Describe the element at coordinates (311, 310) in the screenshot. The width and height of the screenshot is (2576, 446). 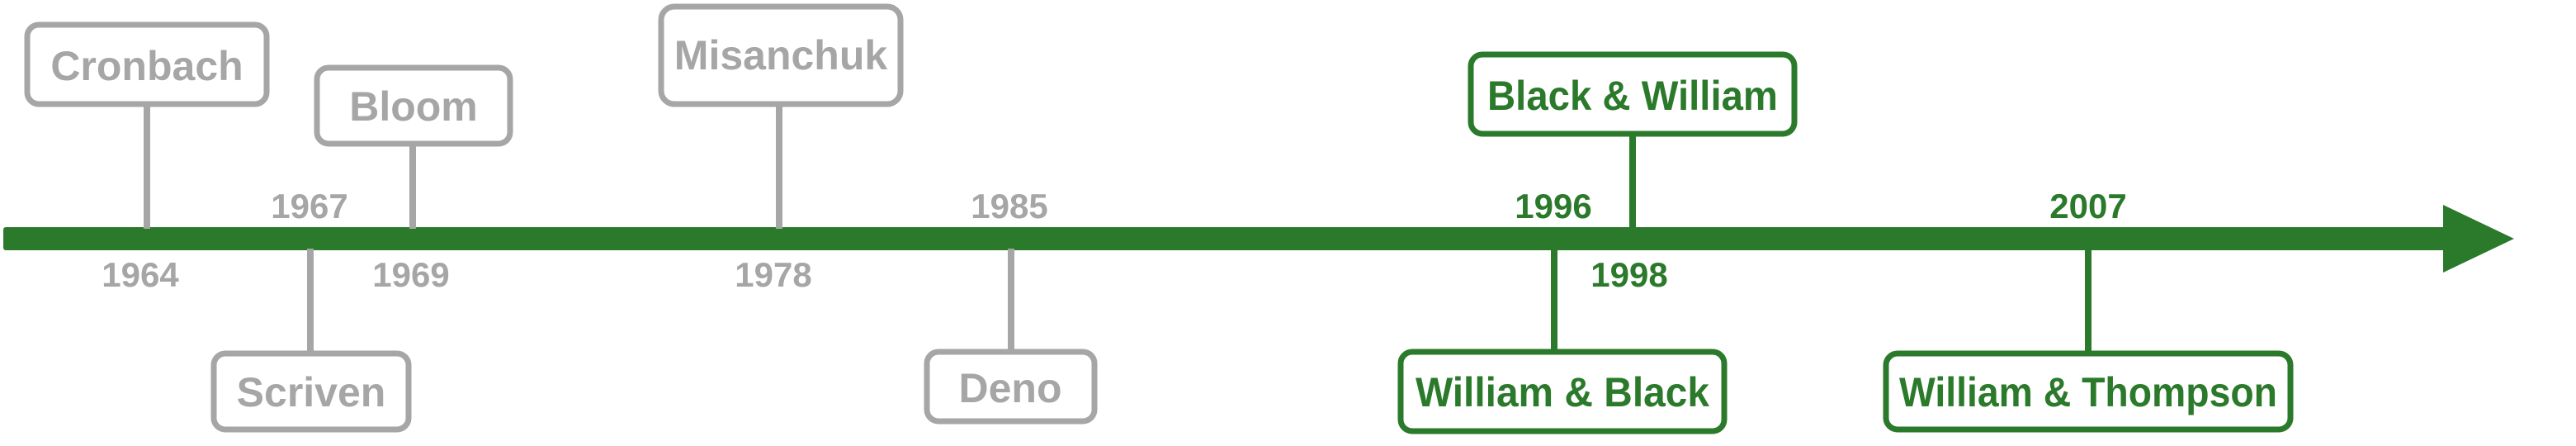
I see `event-scriven: Scriven 1967` at that location.